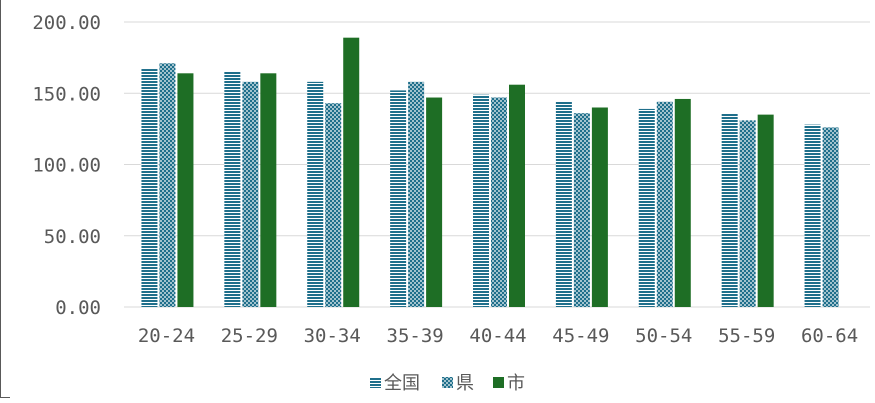 The width and height of the screenshot is (875, 403). I want to click on x-tick-label: 55-59, so click(746, 336).